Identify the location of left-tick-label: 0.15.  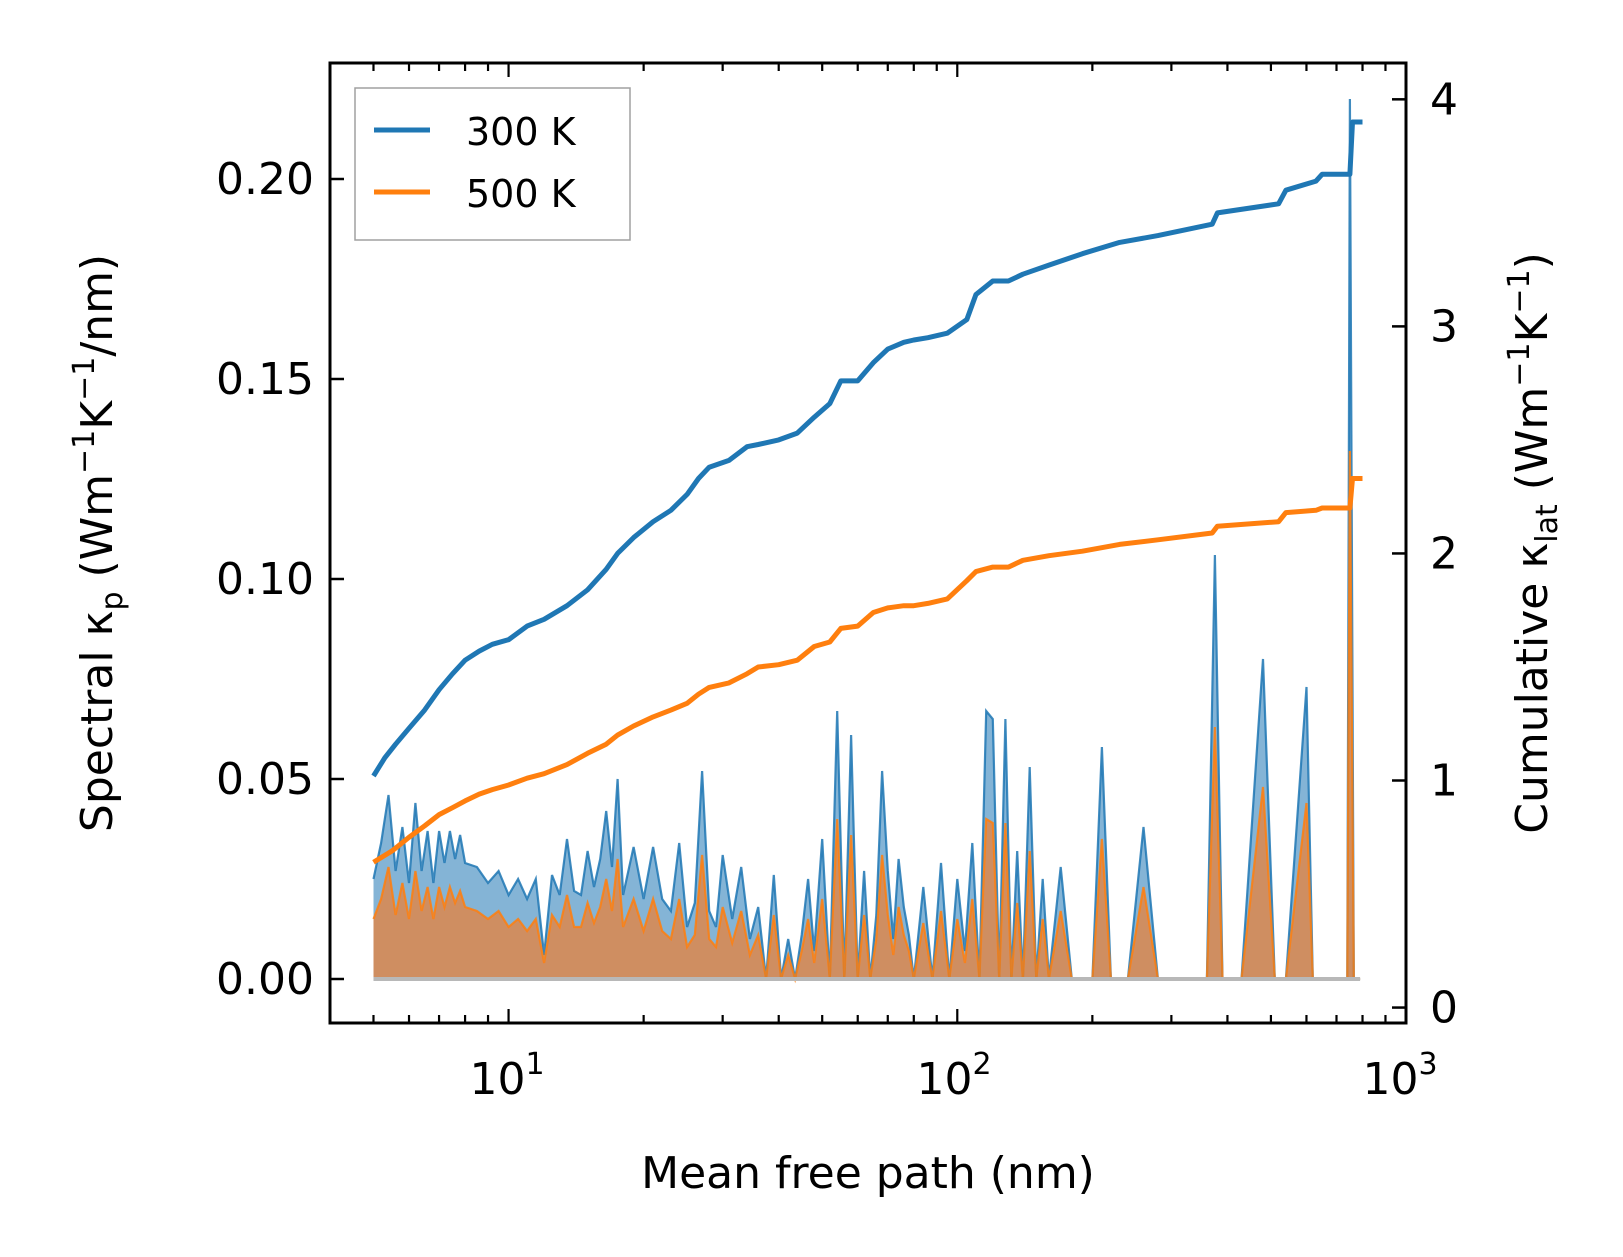
(265, 379).